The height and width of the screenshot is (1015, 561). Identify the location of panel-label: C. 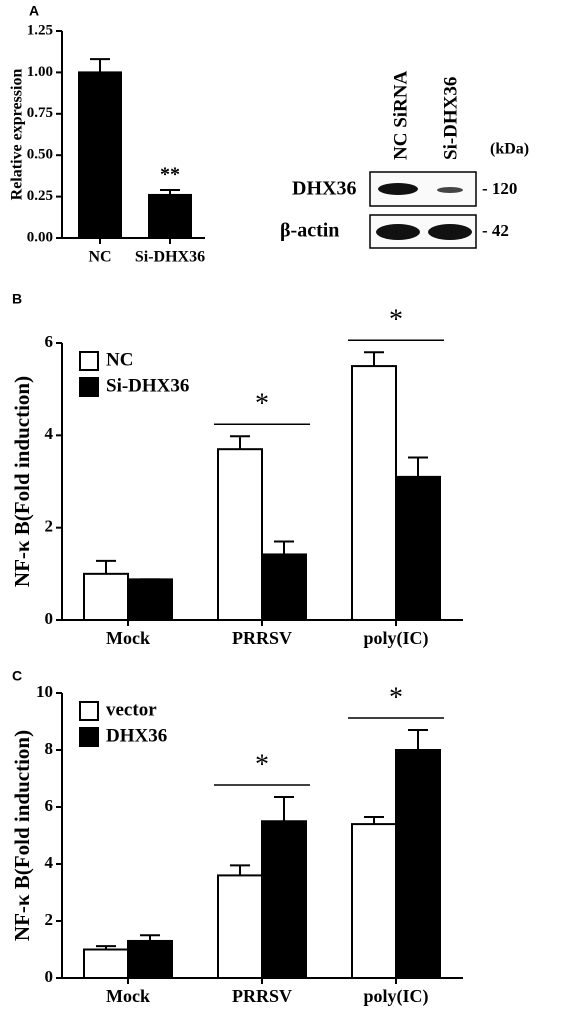
(17, 676).